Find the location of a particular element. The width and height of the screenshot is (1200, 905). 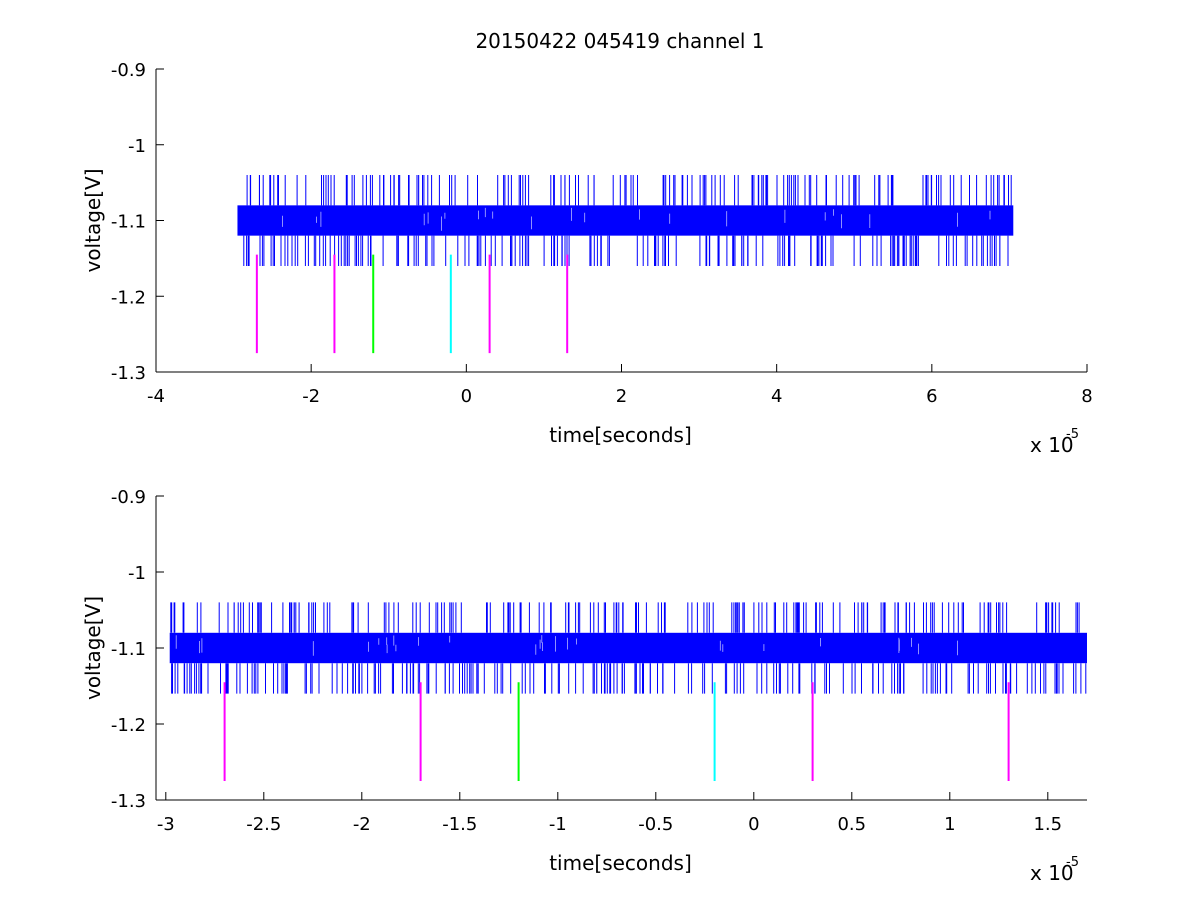

x-tick-label: -3 is located at coordinates (166, 824).